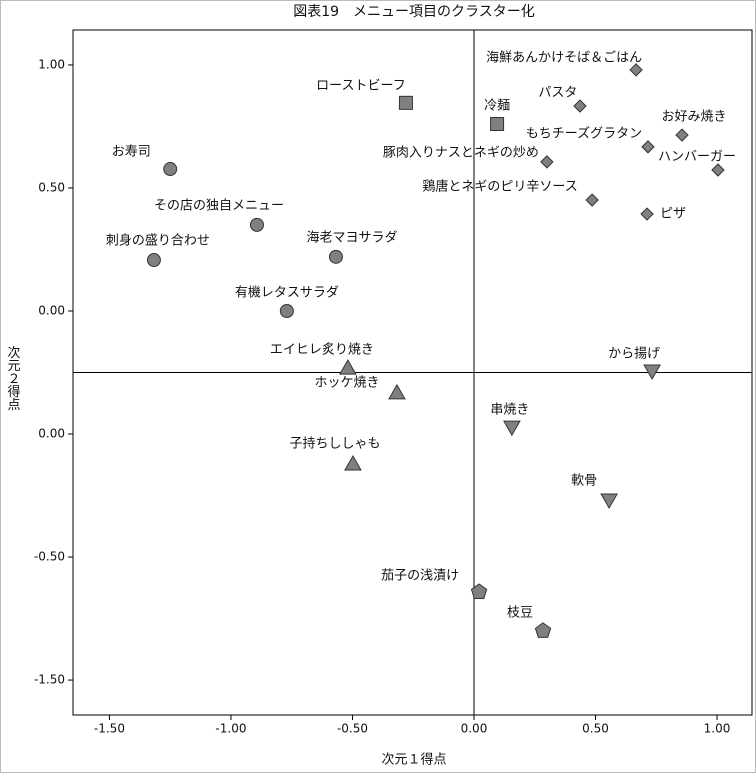 The height and width of the screenshot is (773, 756). Describe the element at coordinates (219, 205) in the screenshot. I see `point-label: その店の独自メニュー` at that location.